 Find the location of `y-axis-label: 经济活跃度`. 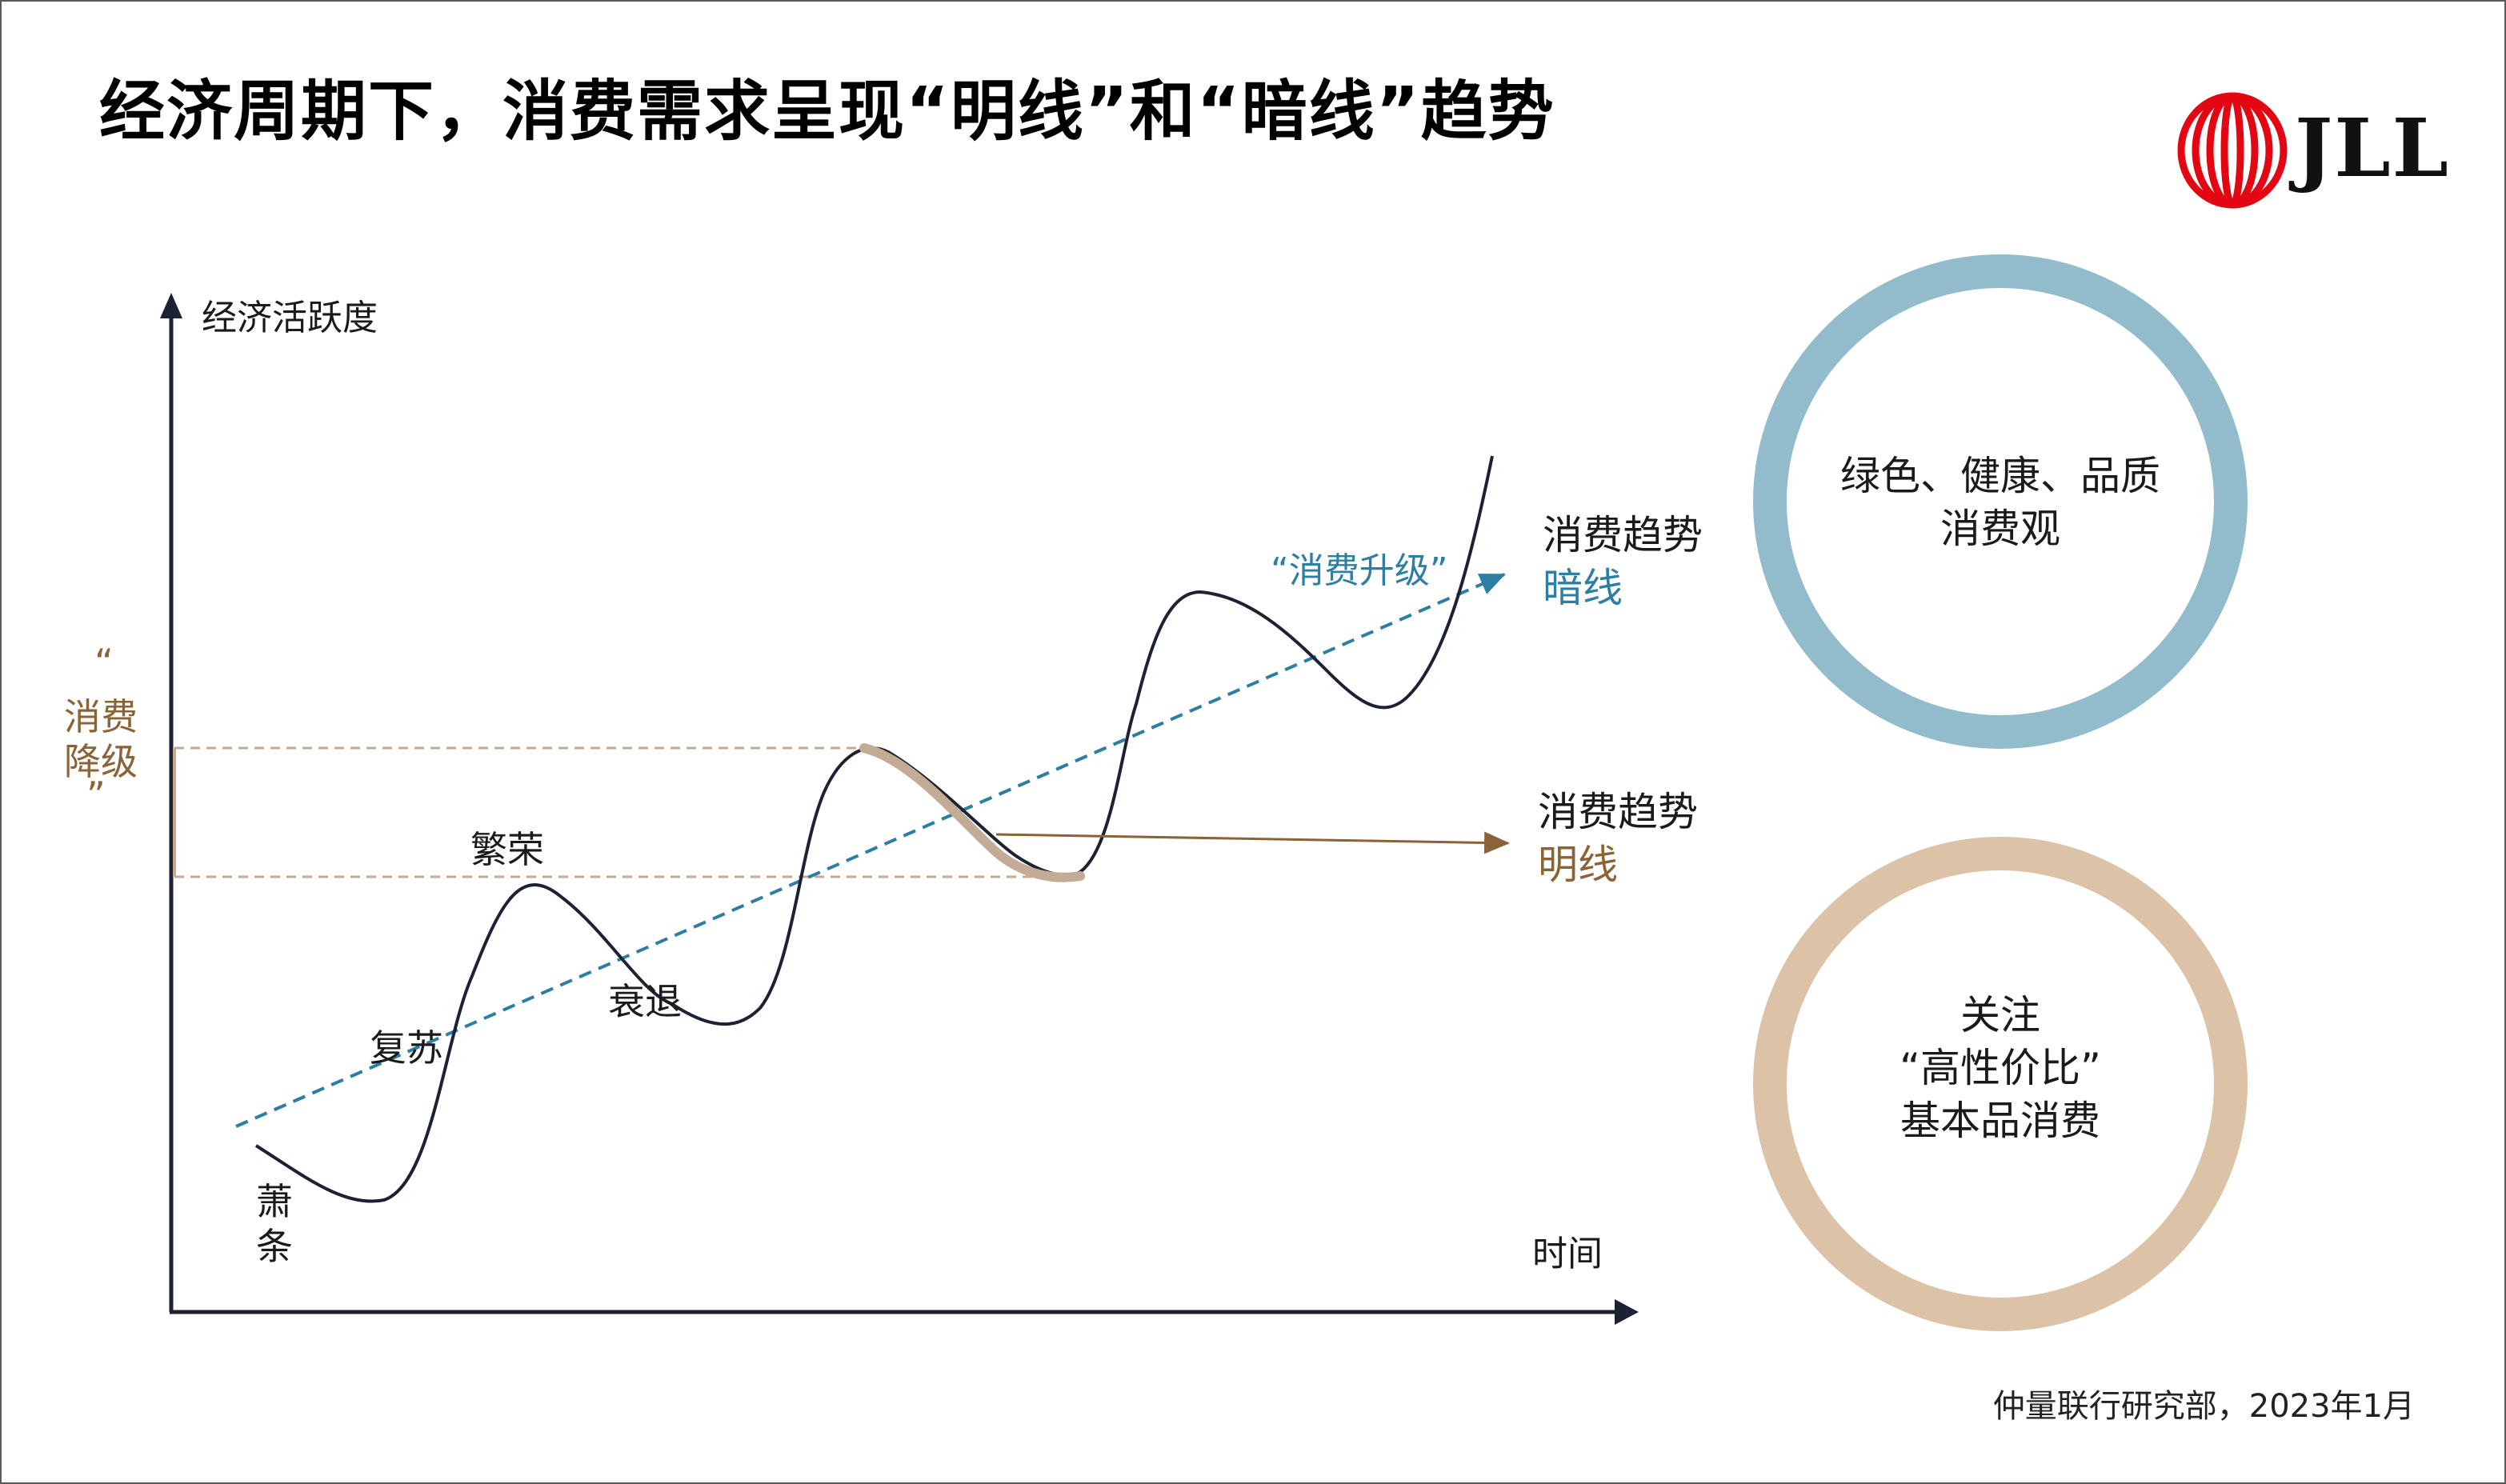

y-axis-label: 经济活跃度 is located at coordinates (290, 318).